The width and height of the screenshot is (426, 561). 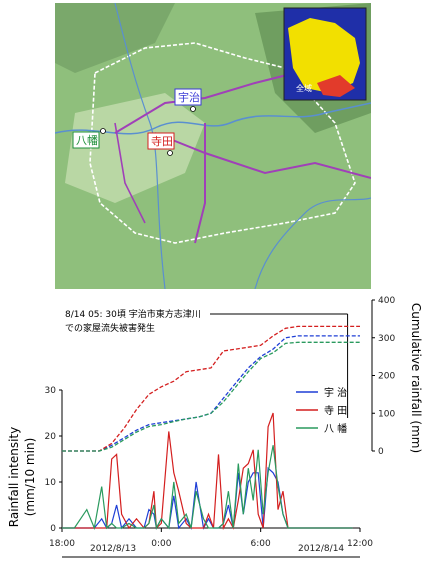 What do you see at coordinates (53, 529) in the screenshot?
I see `left-tick-label: 0` at bounding box center [53, 529].